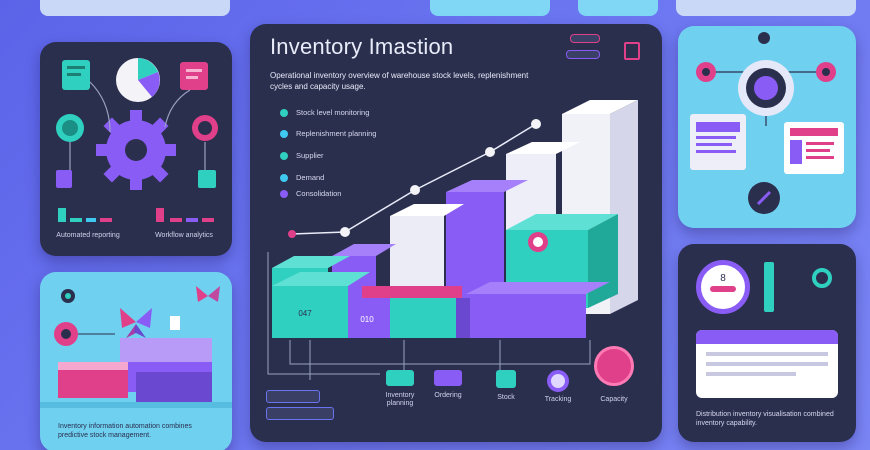 The width and height of the screenshot is (870, 450). Describe the element at coordinates (400, 397) in the screenshot. I see `bottom-item: Inventory planning` at that location.